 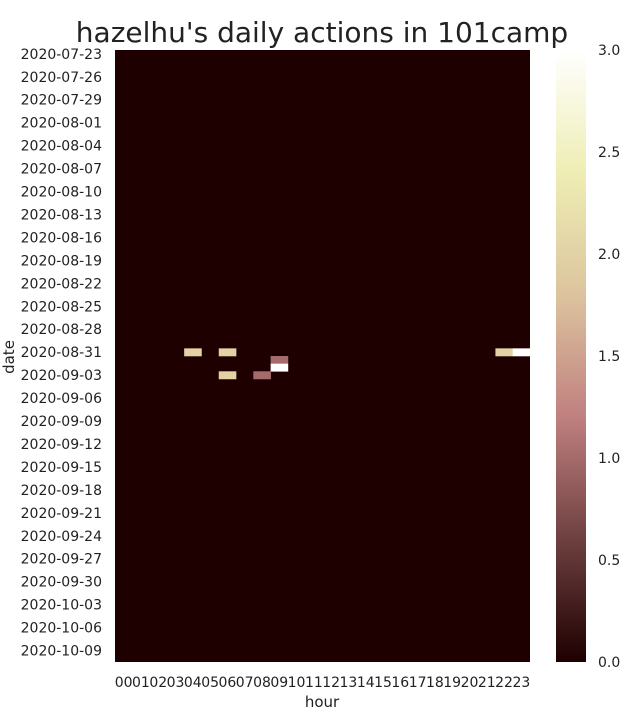 What do you see at coordinates (609, 51) in the screenshot?
I see `colorbar-tick-label: 3.0` at bounding box center [609, 51].